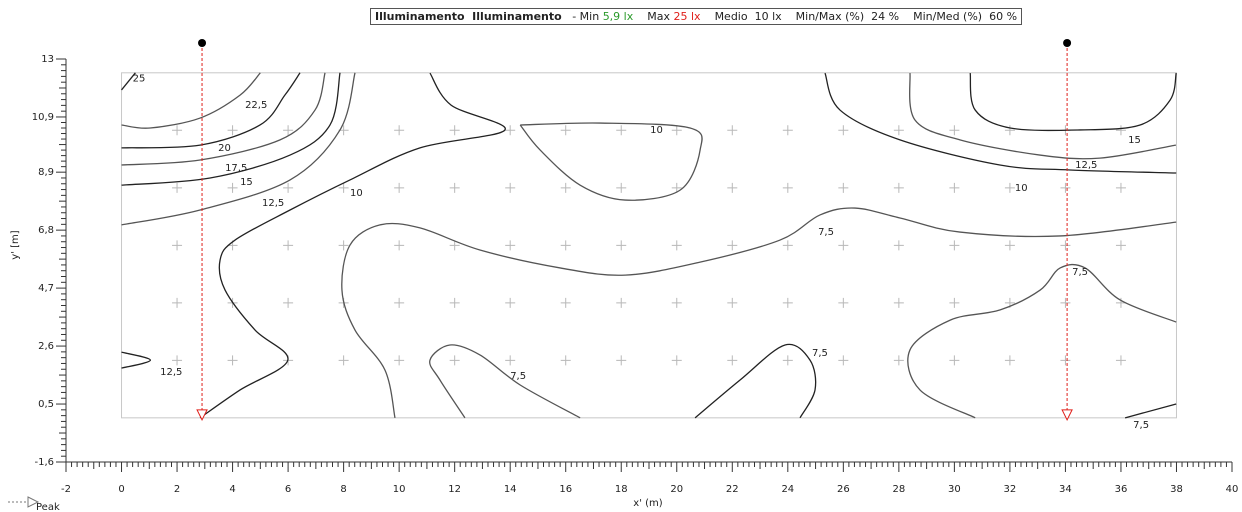  I want to click on max-label: Max, so click(658, 16).